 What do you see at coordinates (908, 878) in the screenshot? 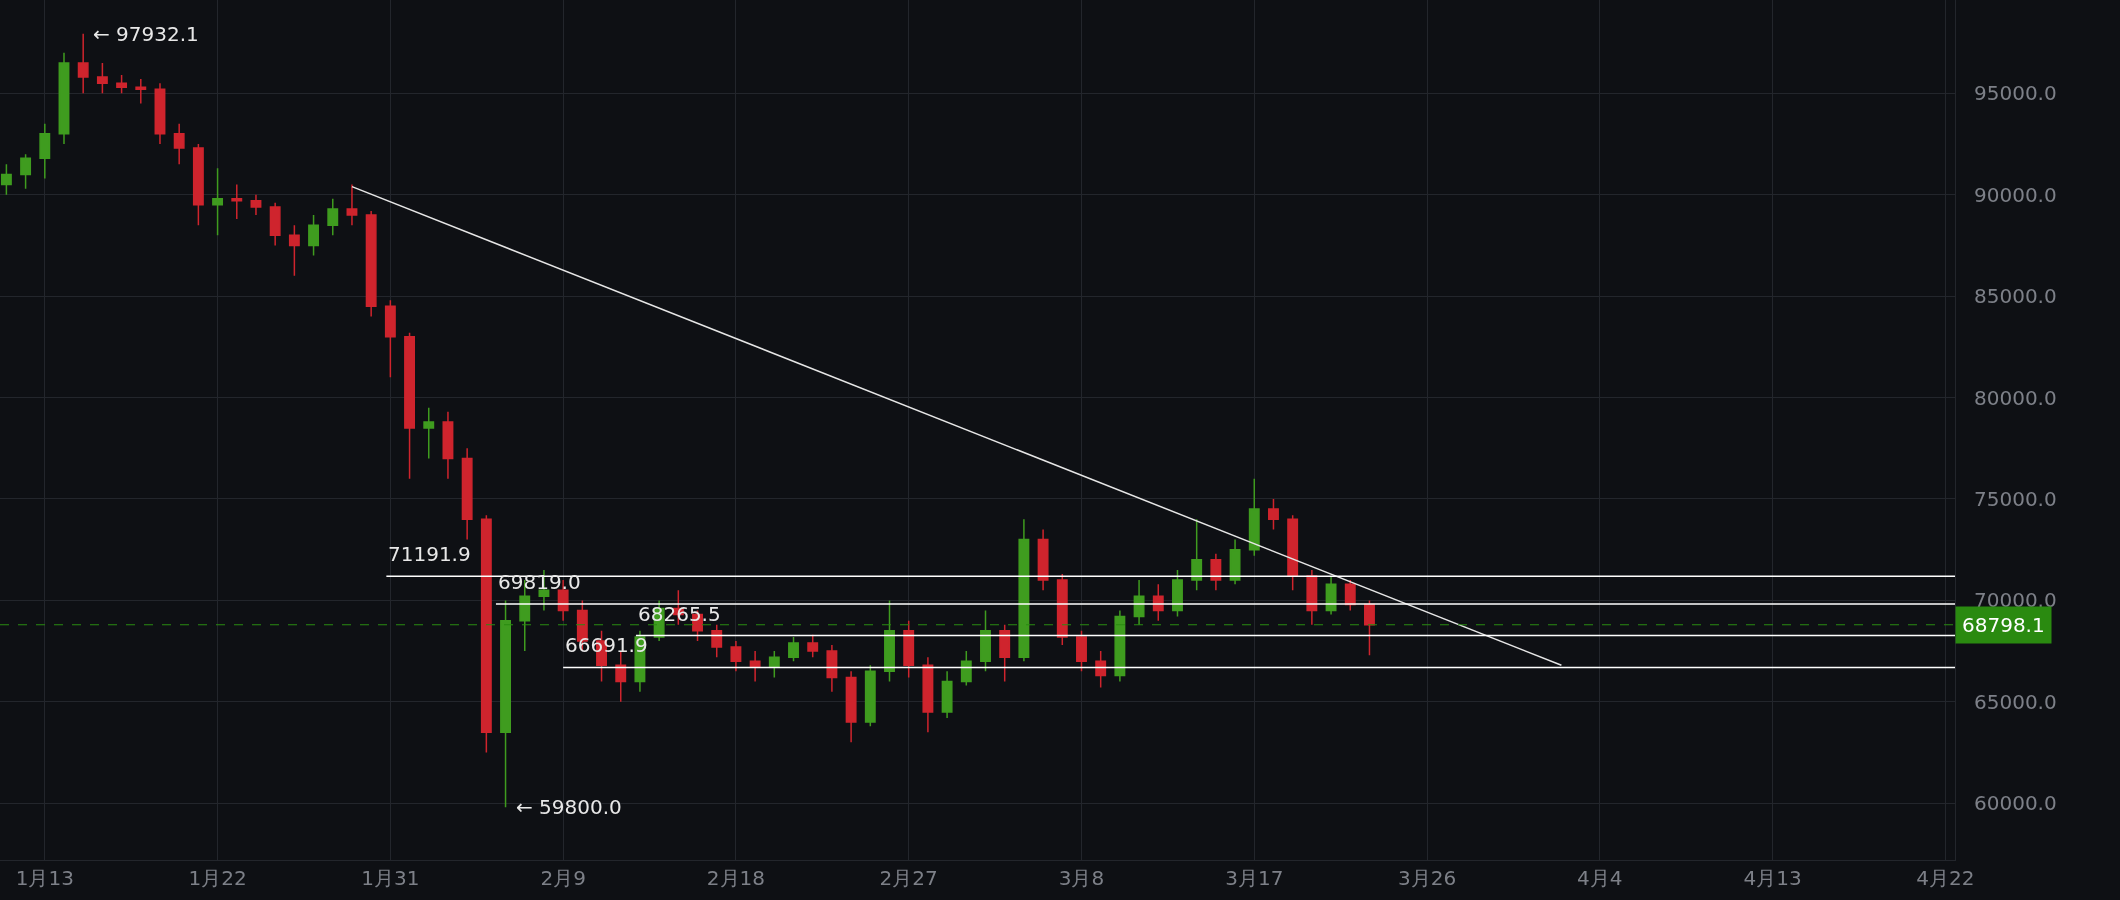
I see `x-tick-label: 2月27` at bounding box center [908, 878].